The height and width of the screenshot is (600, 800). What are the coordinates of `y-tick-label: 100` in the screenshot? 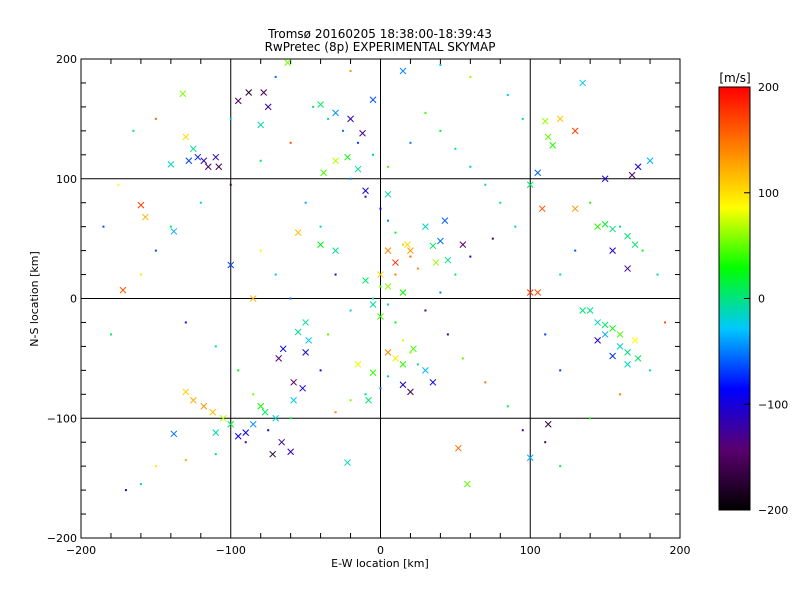 It's located at (66, 179).